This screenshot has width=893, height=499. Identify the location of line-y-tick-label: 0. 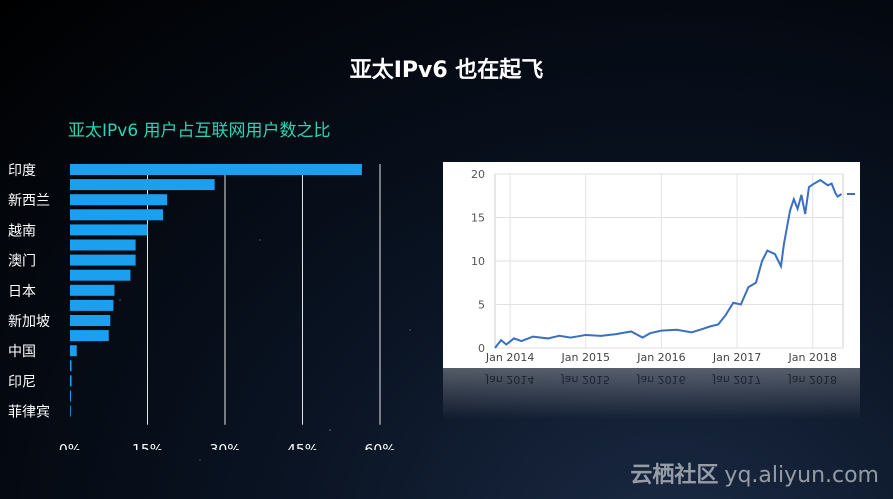
(481, 348).